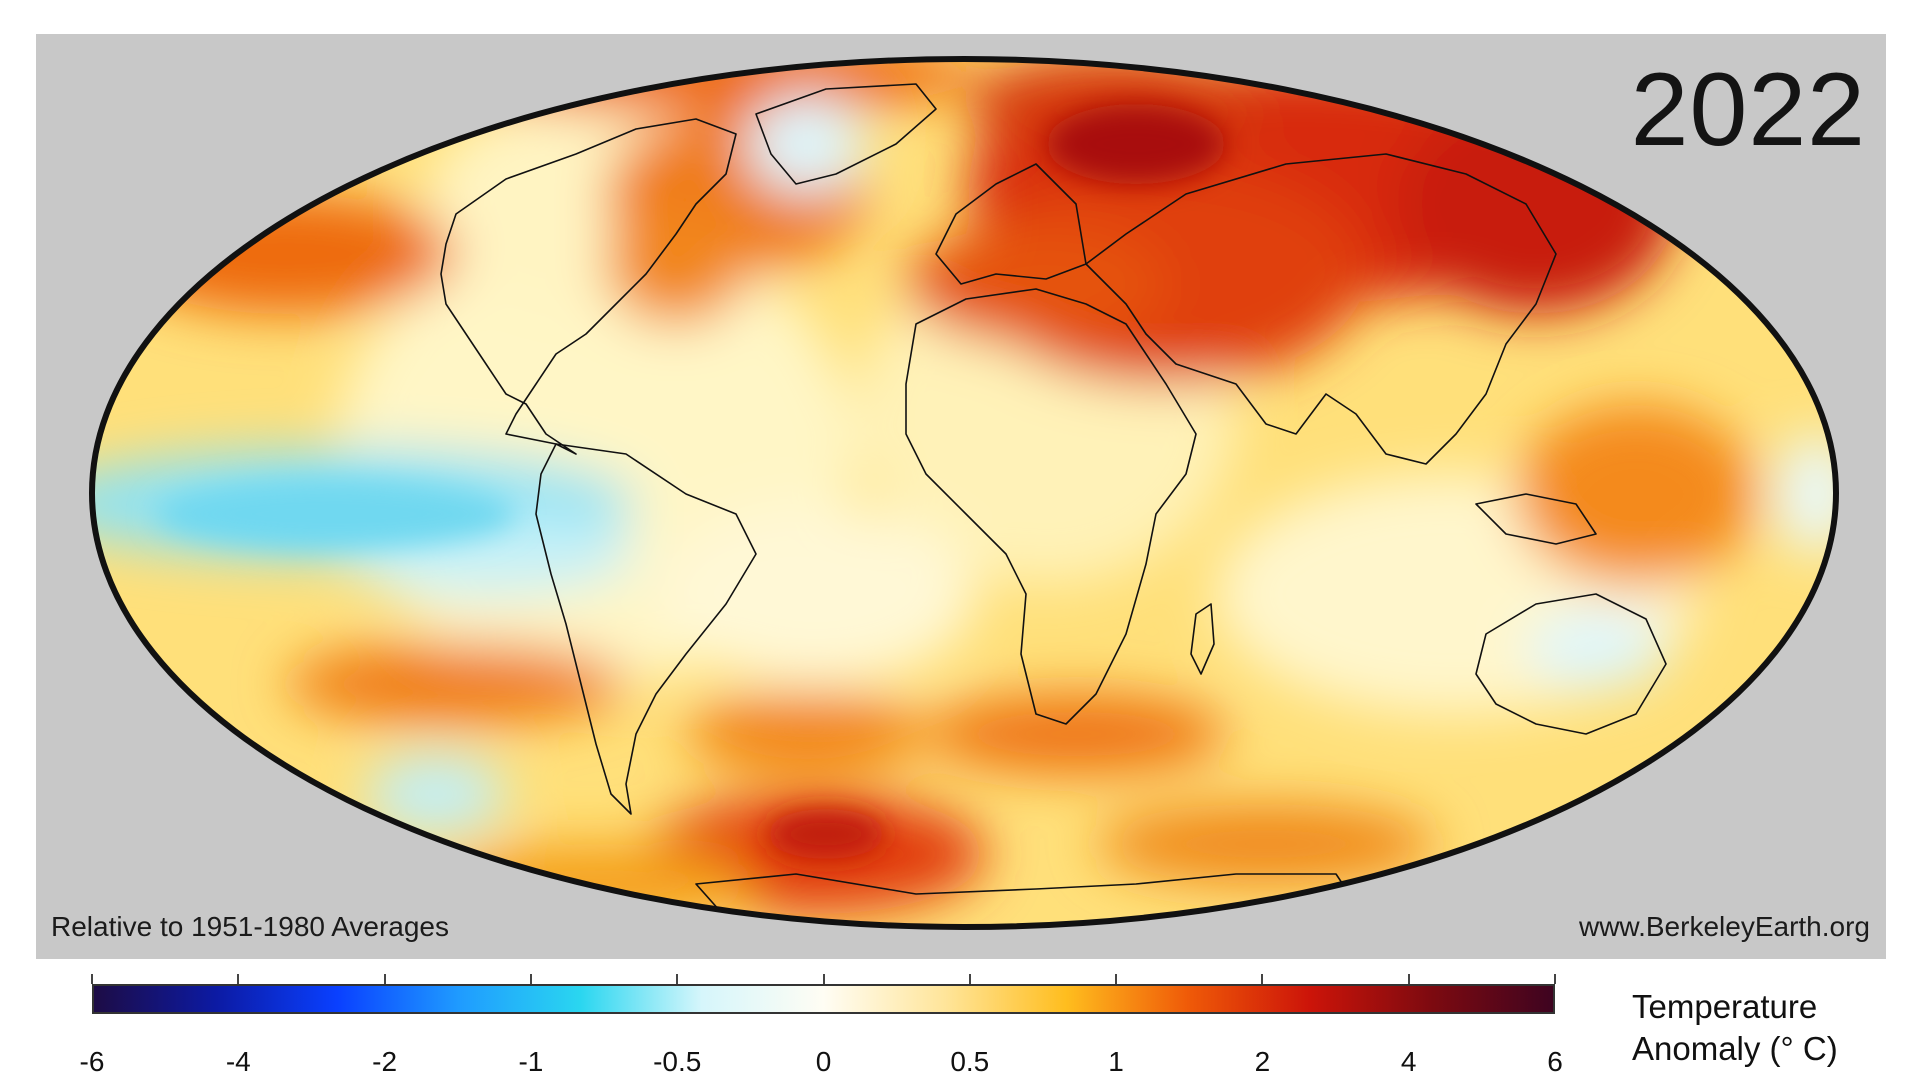 The width and height of the screenshot is (1920, 1080). I want to click on colorbar-tick-label: -6, so click(92, 1061).